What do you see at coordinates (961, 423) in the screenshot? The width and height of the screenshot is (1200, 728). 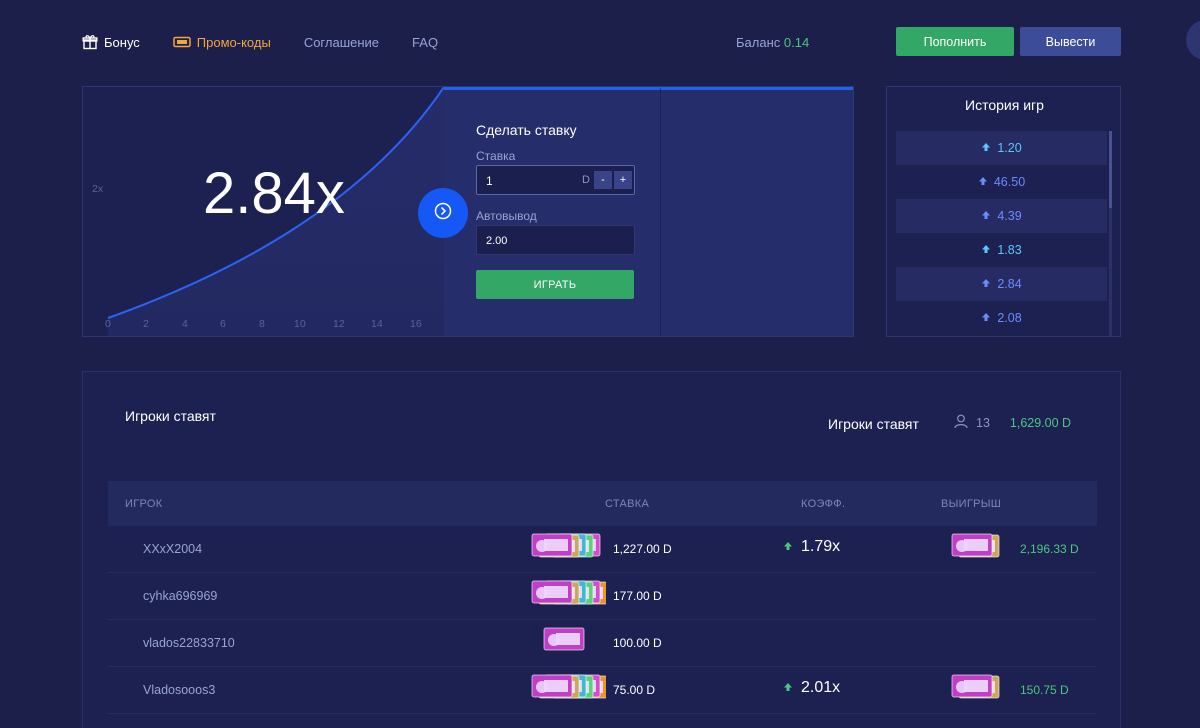 I see `user-icon` at bounding box center [961, 423].